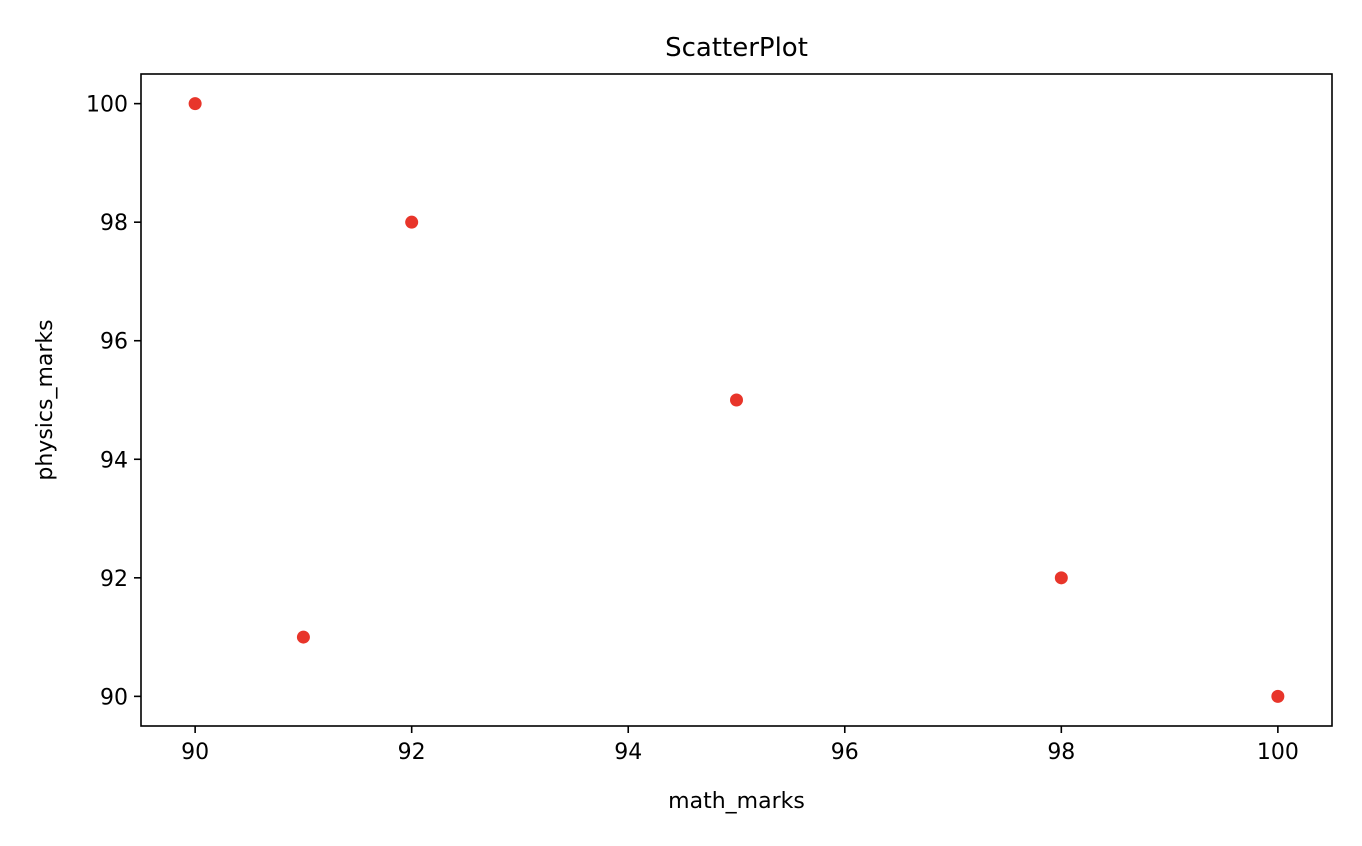 The image size is (1362, 846). What do you see at coordinates (412, 752) in the screenshot?
I see `x-tick-label: 92` at bounding box center [412, 752].